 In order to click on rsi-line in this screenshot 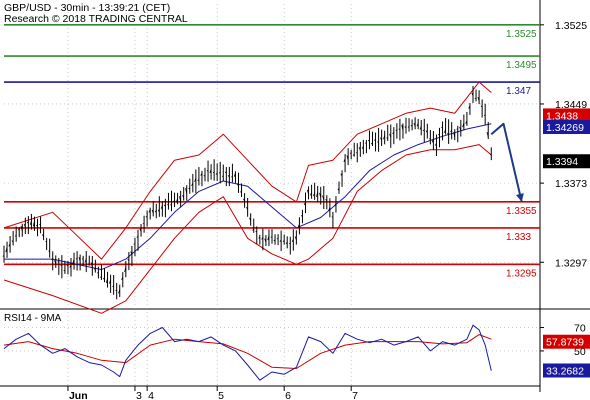, I will do `click(247, 352)`.